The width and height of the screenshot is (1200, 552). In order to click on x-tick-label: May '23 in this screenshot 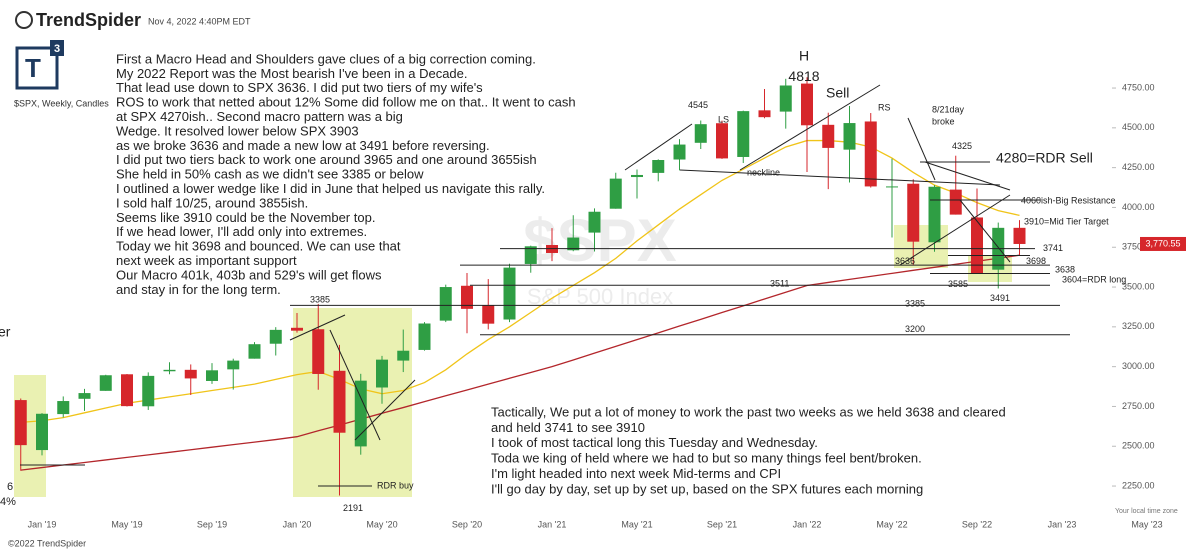, I will do `click(1146, 524)`.